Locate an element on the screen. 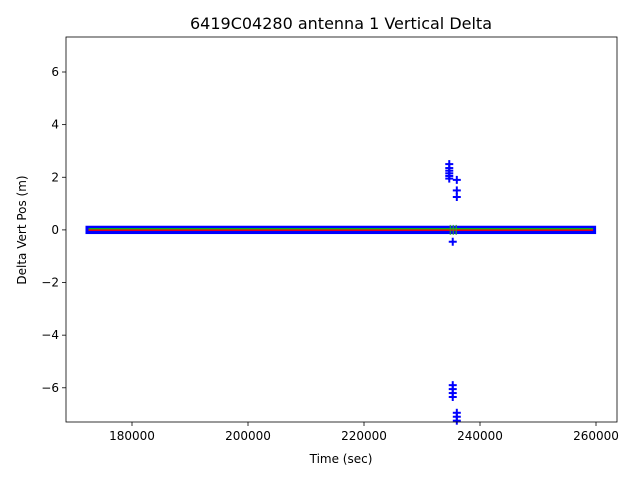  y-tick-label: 0 is located at coordinates (55, 230).